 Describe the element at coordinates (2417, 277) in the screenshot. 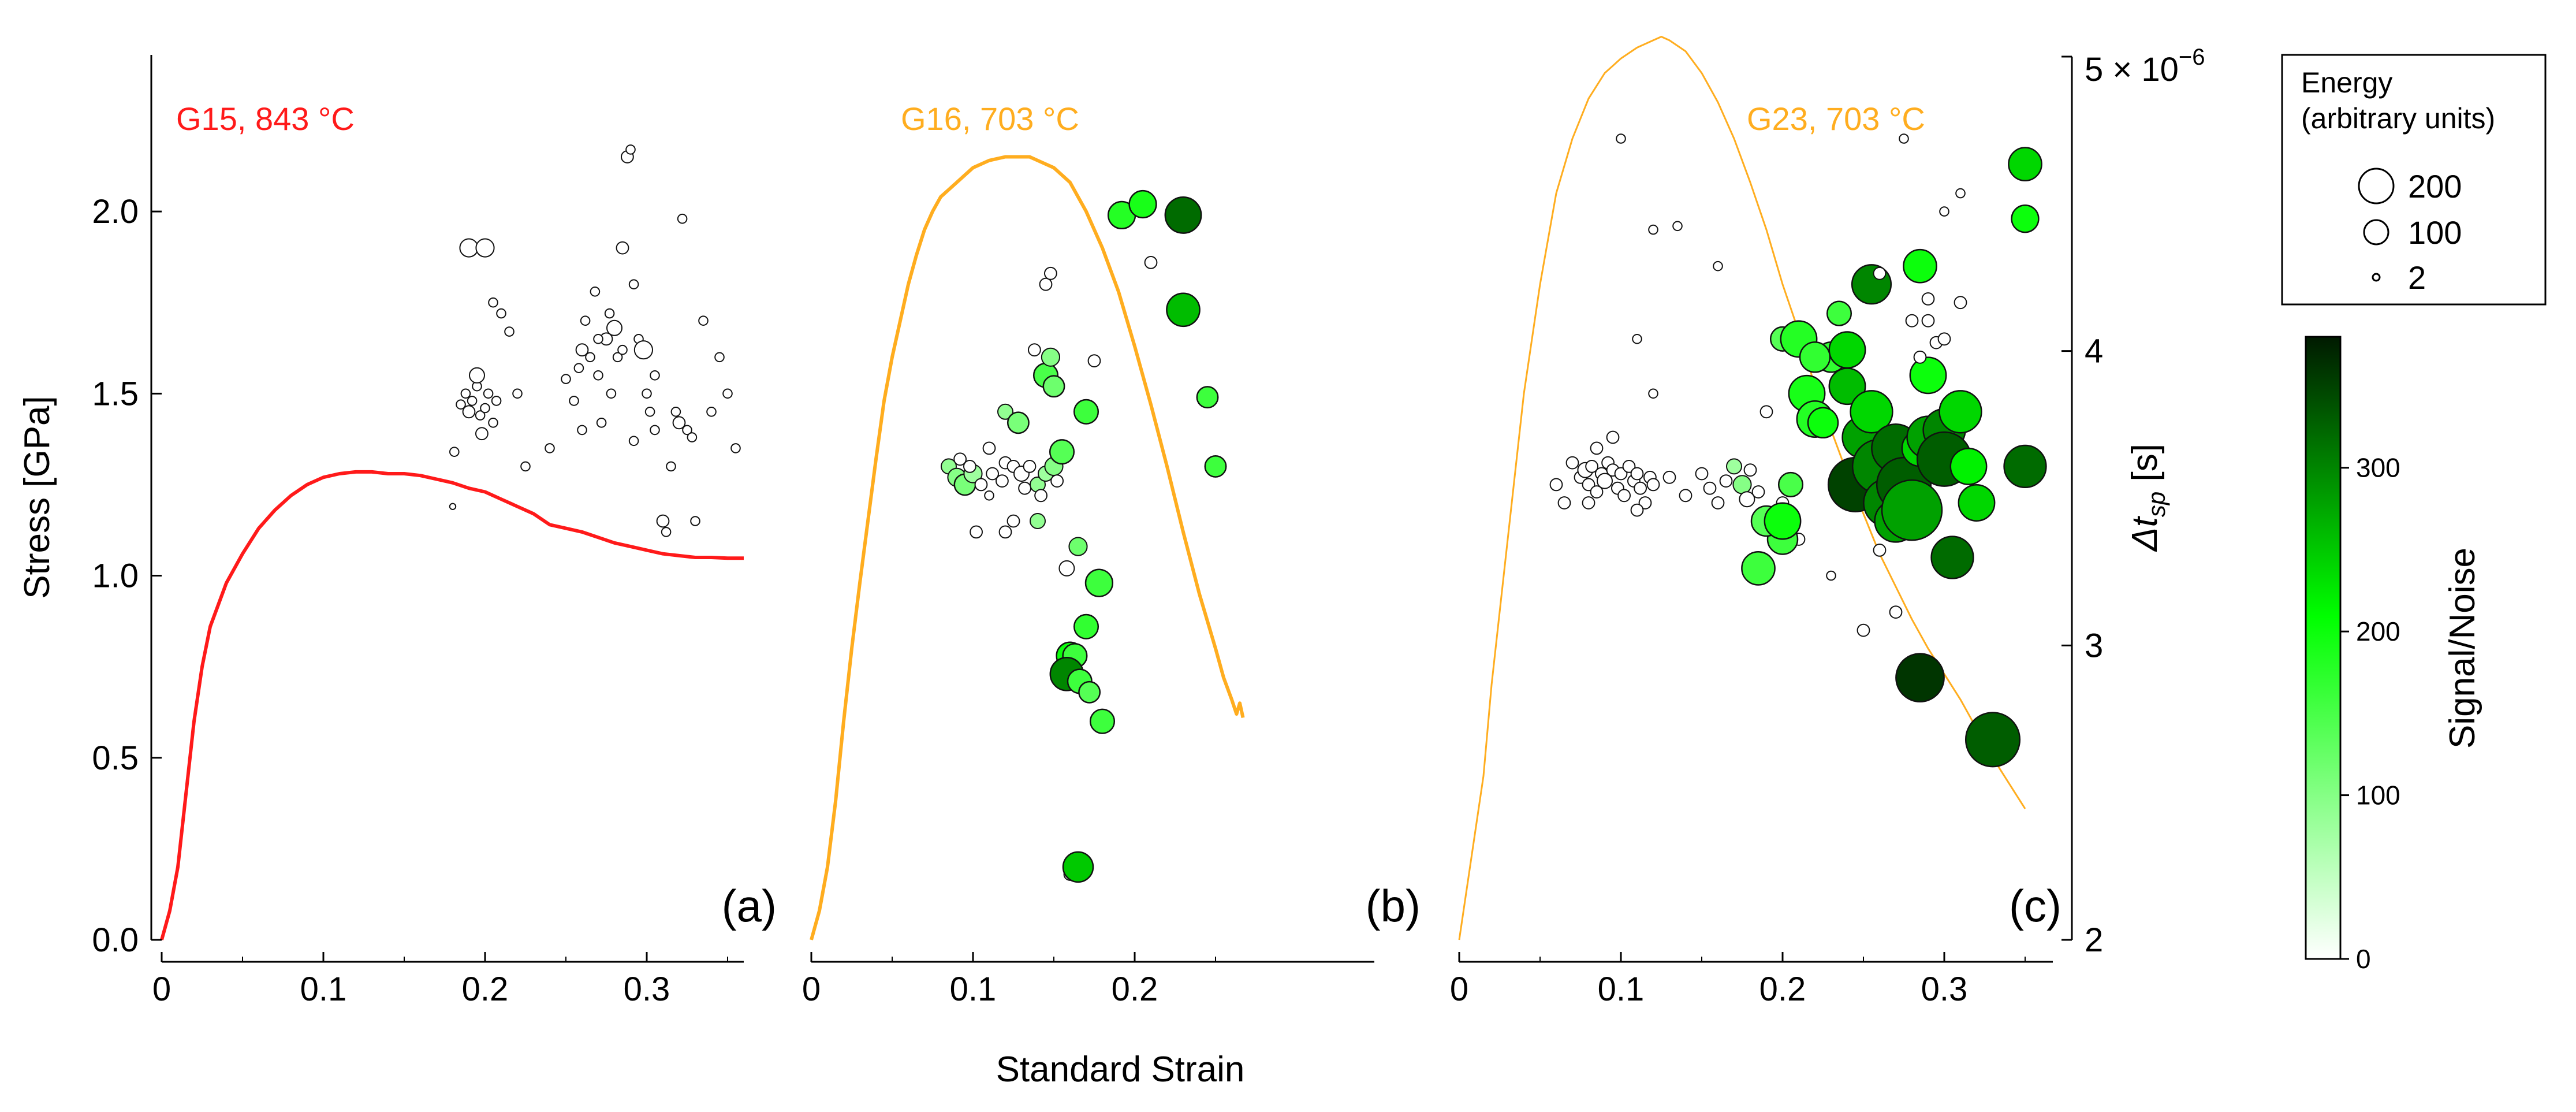

I see `legend-label-2: 2` at that location.